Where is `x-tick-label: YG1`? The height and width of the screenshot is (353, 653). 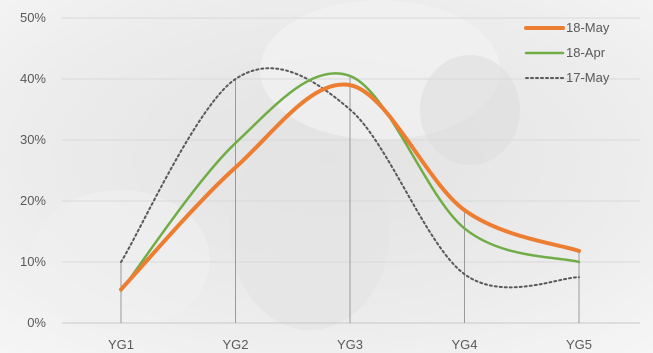 x-tick-label: YG1 is located at coordinates (121, 344).